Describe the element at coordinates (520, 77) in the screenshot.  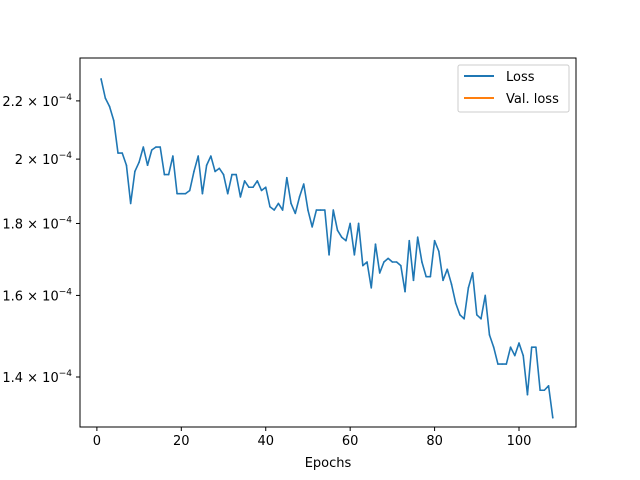
I see `legend-label-loss: Loss` at that location.